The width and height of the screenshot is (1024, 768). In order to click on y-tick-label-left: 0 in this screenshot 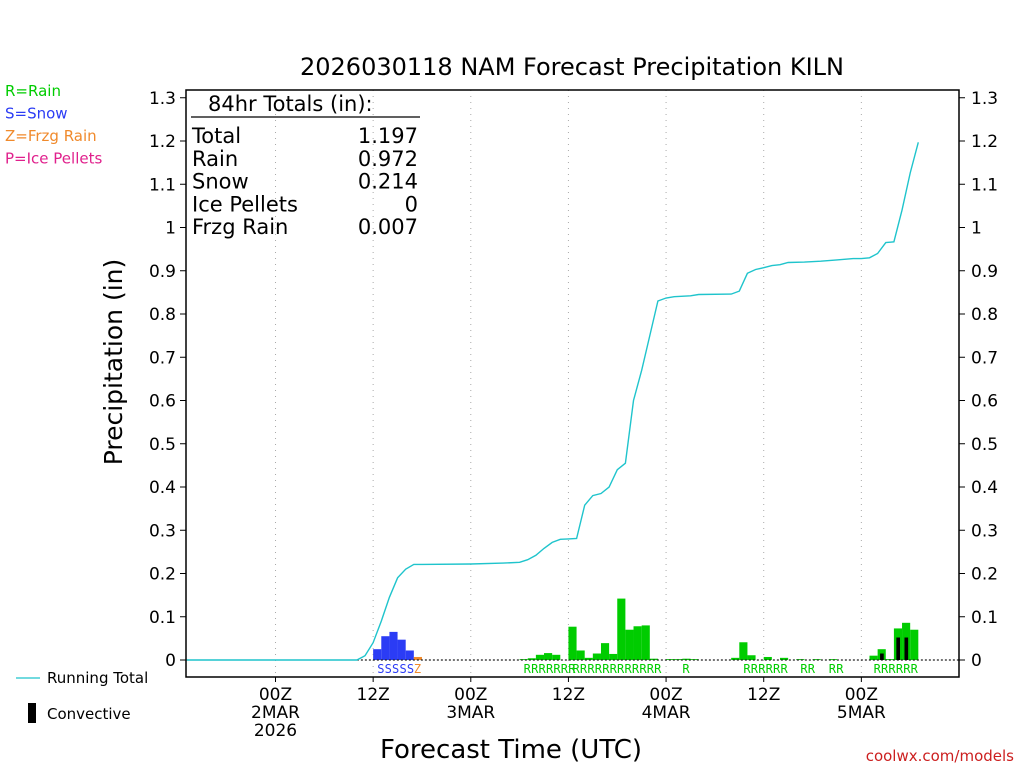, I will do `click(170, 661)`.